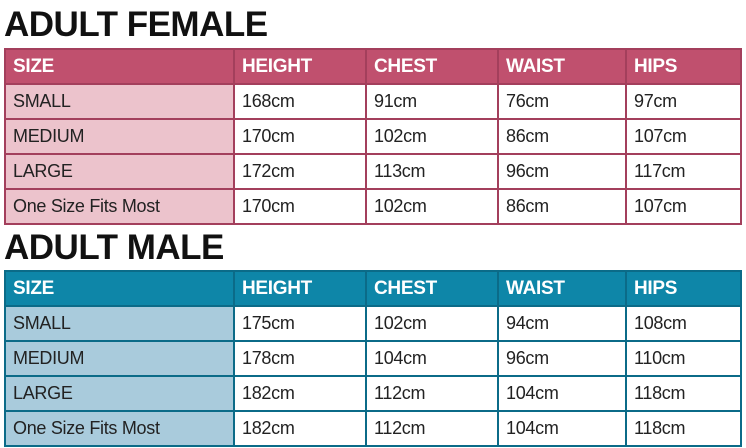 The image size is (746, 448). Describe the element at coordinates (432, 358) in the screenshot. I see `cell-chest: 104cm` at that location.